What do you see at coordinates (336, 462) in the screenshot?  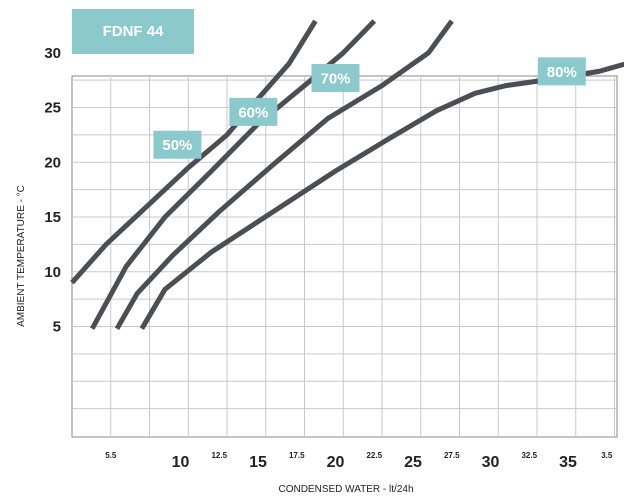 I see `x-tick-label: 20` at bounding box center [336, 462].